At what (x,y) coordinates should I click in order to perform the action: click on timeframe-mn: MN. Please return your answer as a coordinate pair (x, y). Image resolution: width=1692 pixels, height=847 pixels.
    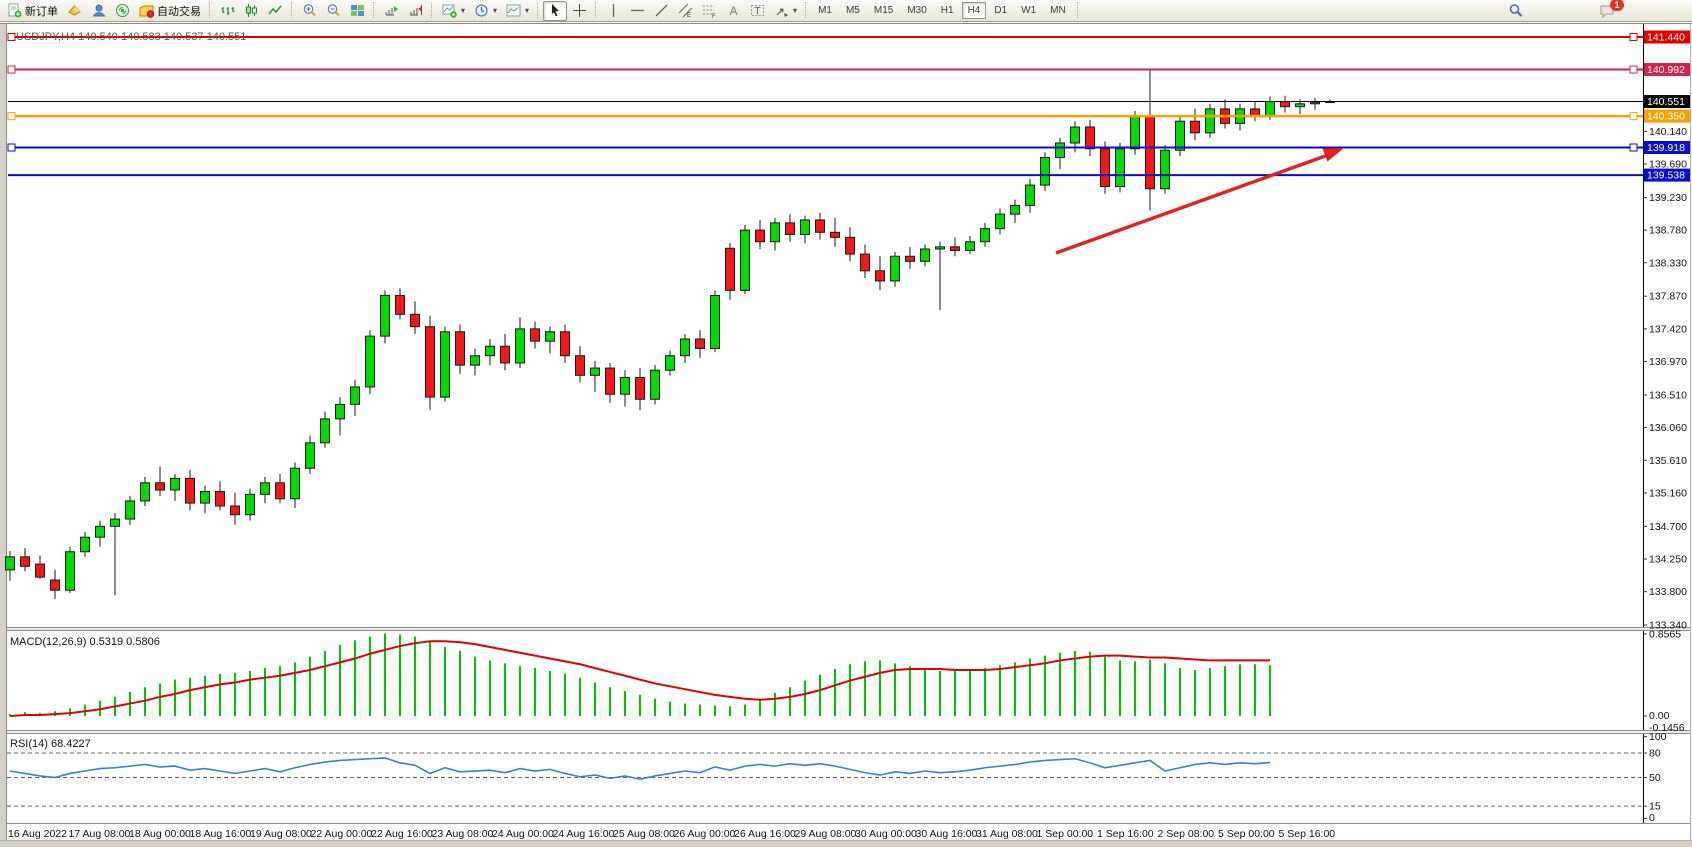
    Looking at the image, I should click on (1058, 10).